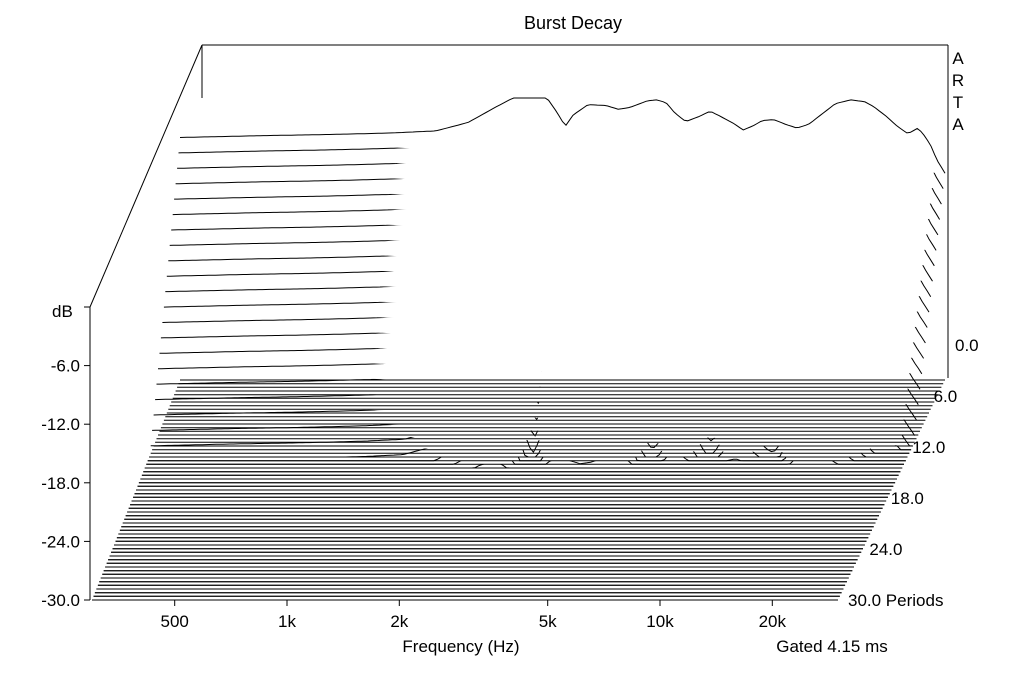 This screenshot has height=680, width=1024. Describe the element at coordinates (660, 621) in the screenshot. I see `frequency-tick-label: 10k` at that location.